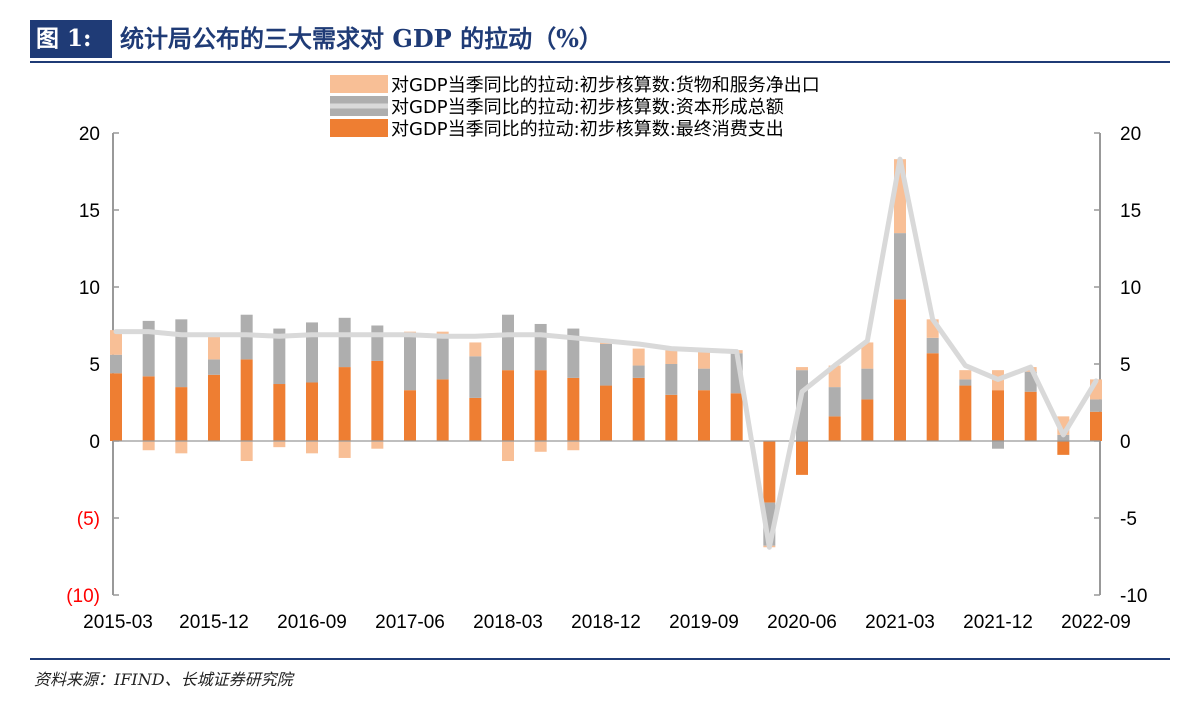 This screenshot has width=1199, height=707. I want to click on legend-swatch-consumption, so click(359, 128).